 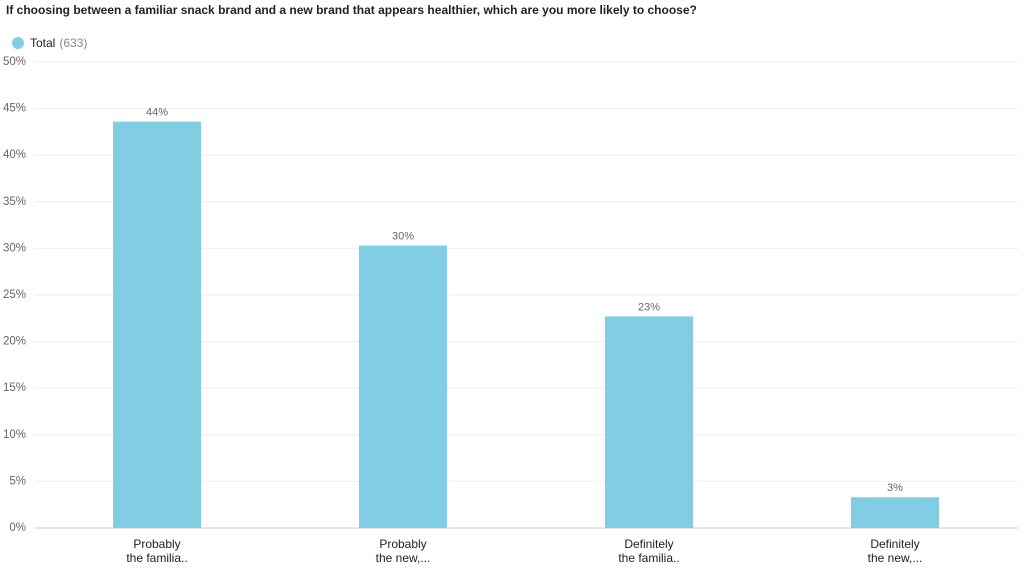 What do you see at coordinates (17, 481) in the screenshot?
I see `y-tick-label: 5%` at bounding box center [17, 481].